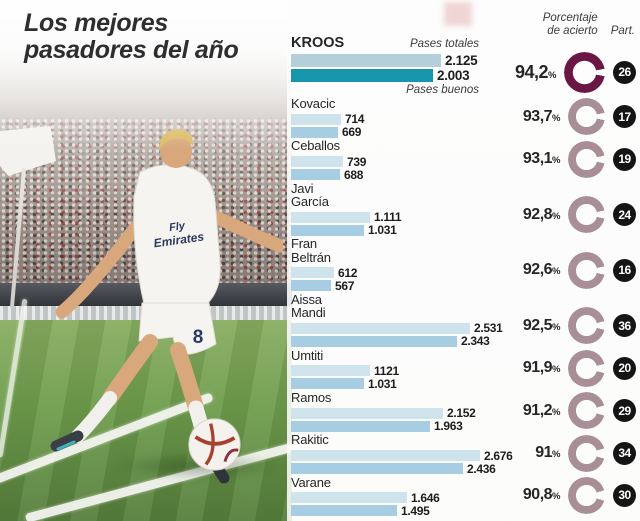  What do you see at coordinates (573, 326) in the screenshot?
I see `player-stats-block: 92,5% 36` at bounding box center [573, 326].